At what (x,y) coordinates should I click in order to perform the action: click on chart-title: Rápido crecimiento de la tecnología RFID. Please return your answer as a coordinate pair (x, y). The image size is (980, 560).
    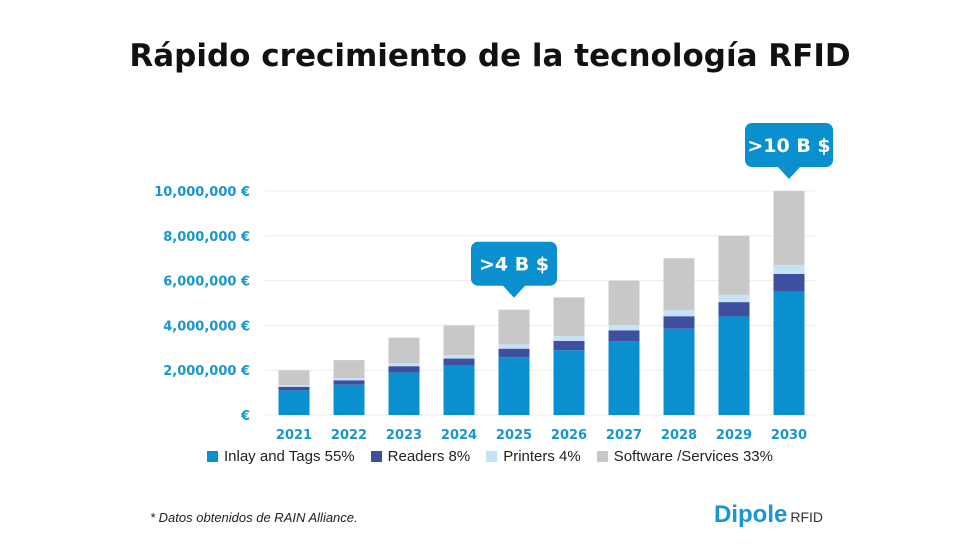
    Looking at the image, I should click on (490, 56).